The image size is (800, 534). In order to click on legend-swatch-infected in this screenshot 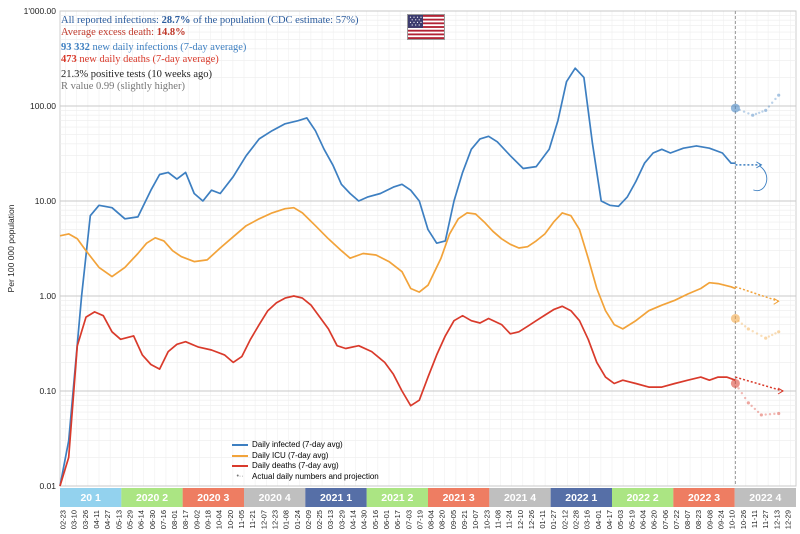, I will do `click(240, 445)`.